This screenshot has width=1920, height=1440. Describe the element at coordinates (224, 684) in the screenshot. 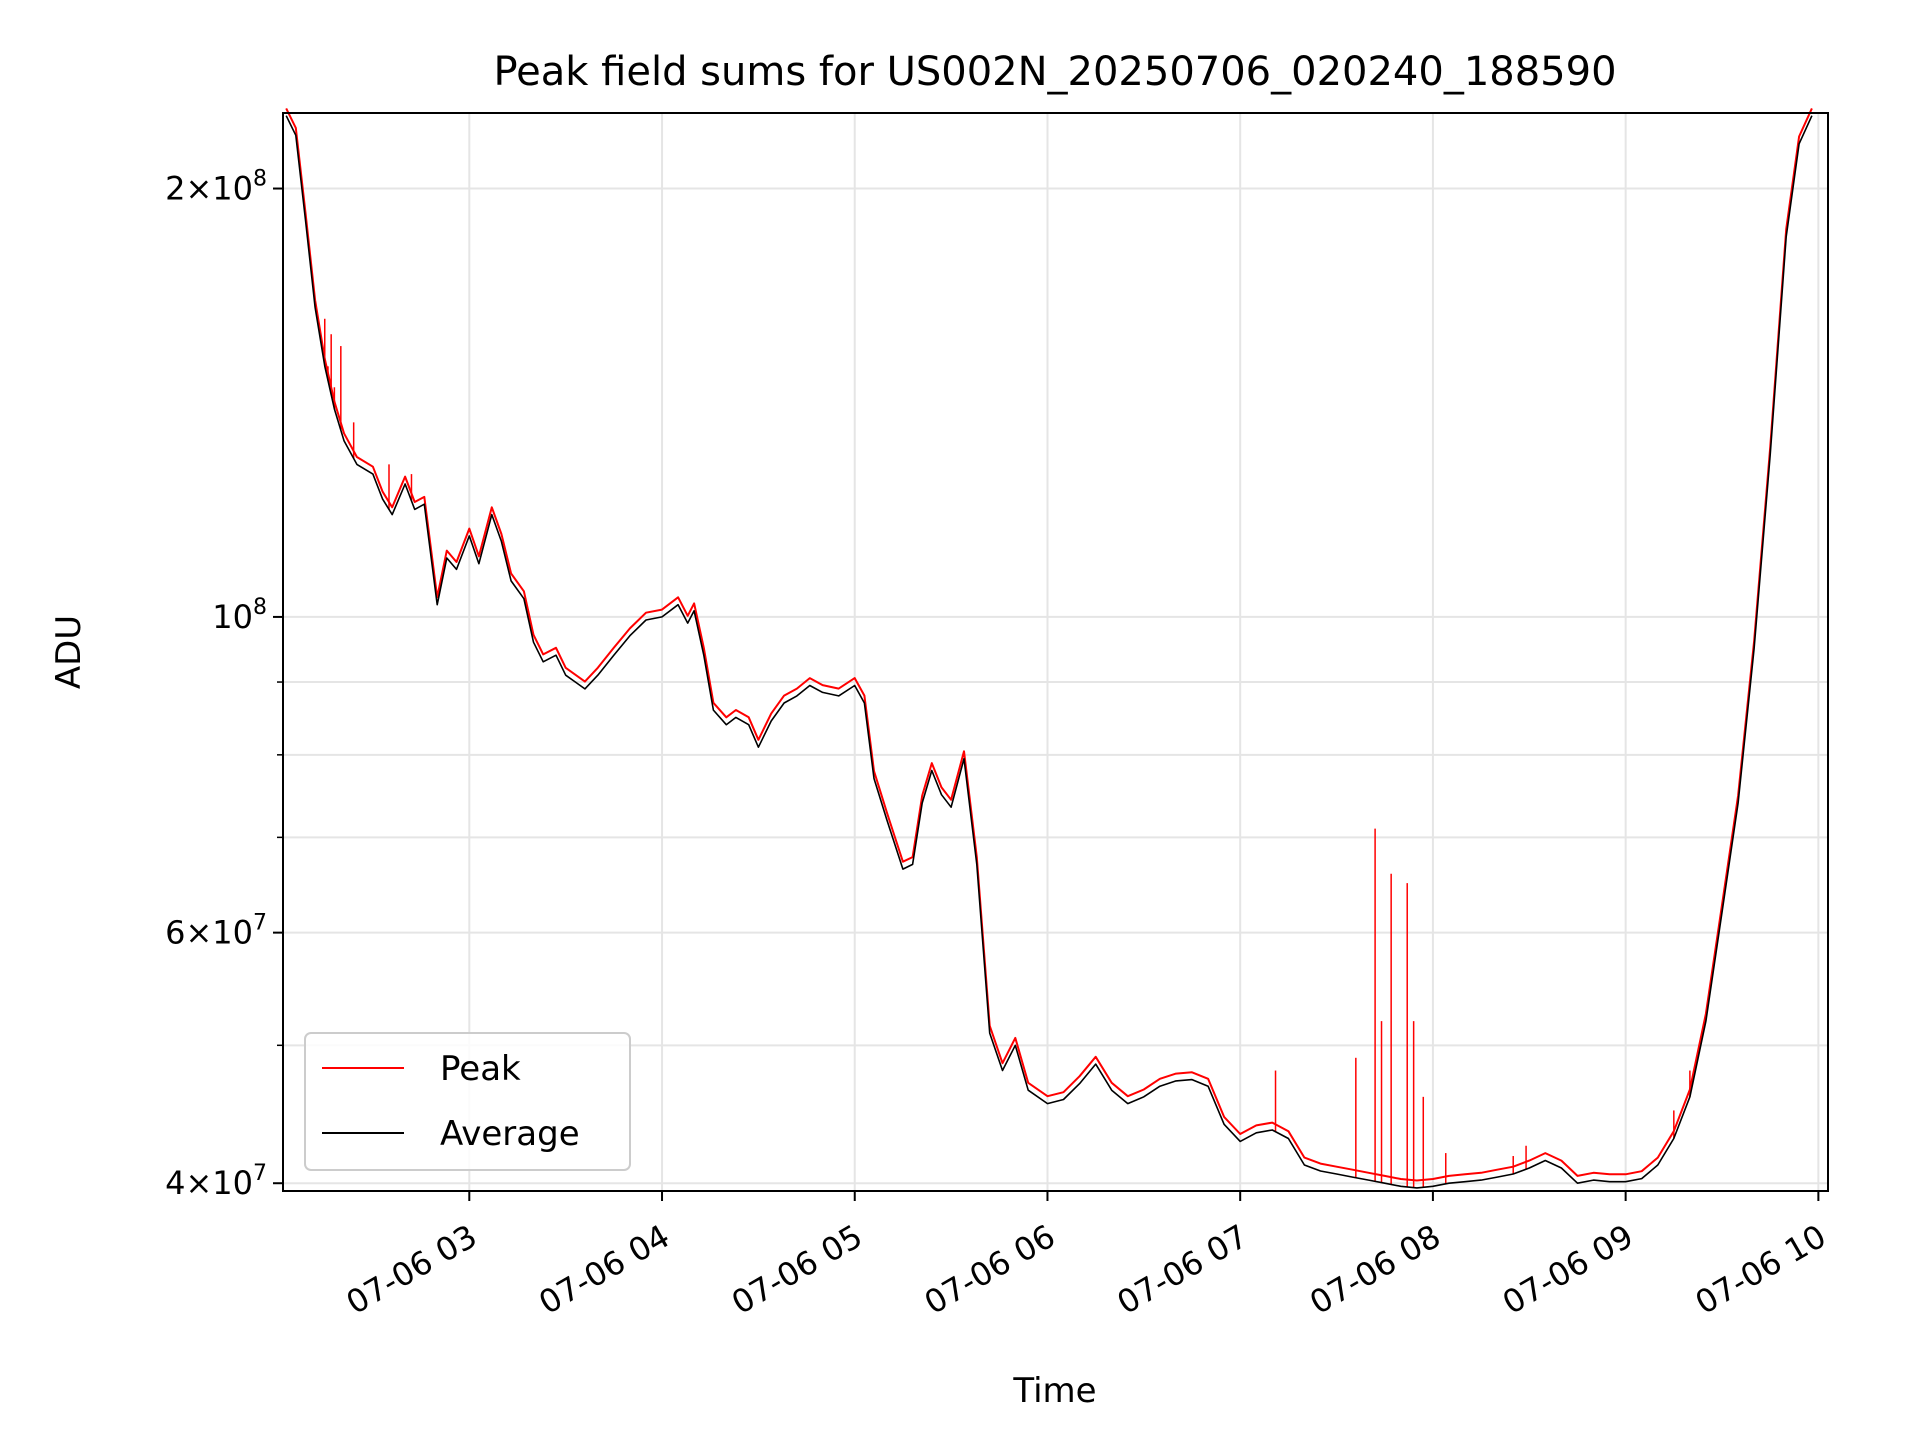

I see `y-axis: 4×107 6×107 108 2×108` at that location.